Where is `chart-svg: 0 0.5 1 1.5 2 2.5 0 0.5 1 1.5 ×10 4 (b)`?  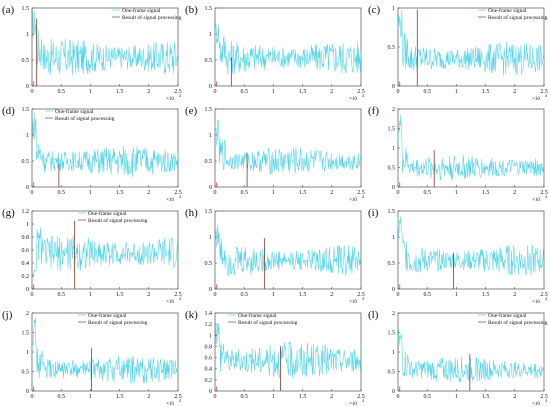 chart-svg: 0 0.5 1 1.5 2 2.5 0 0.5 1 1.5 ×10 4 (b) is located at coordinates (275, 53).